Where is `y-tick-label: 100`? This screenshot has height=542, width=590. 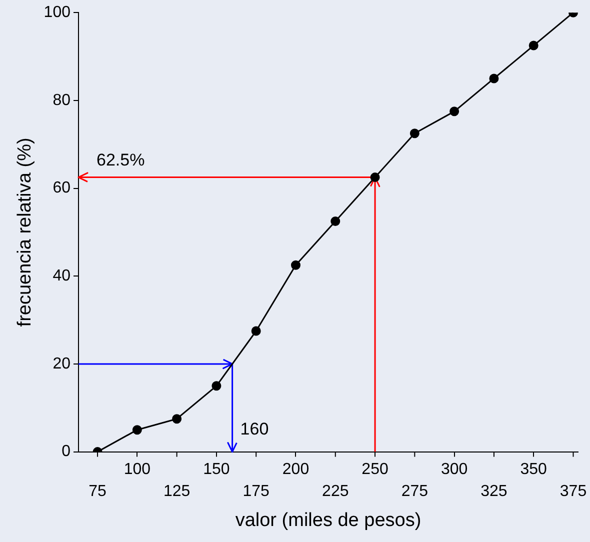 y-tick-label: 100 is located at coordinates (57, 13).